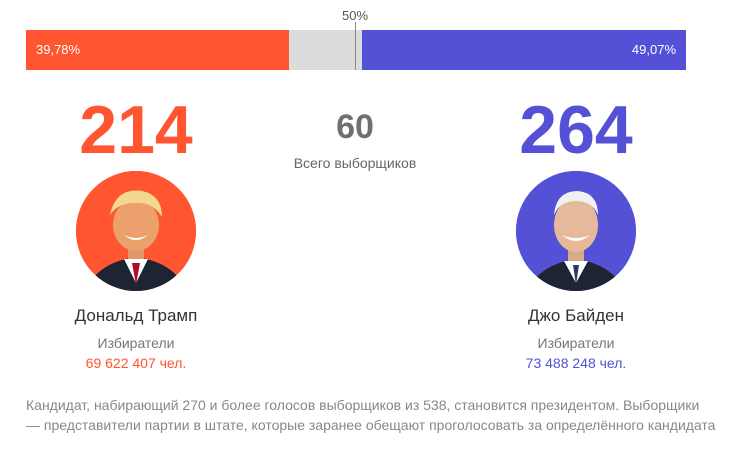 This screenshot has width=736, height=467. Describe the element at coordinates (576, 363) in the screenshot. I see `biden-voters-count: 73 488 248 чел.` at that location.